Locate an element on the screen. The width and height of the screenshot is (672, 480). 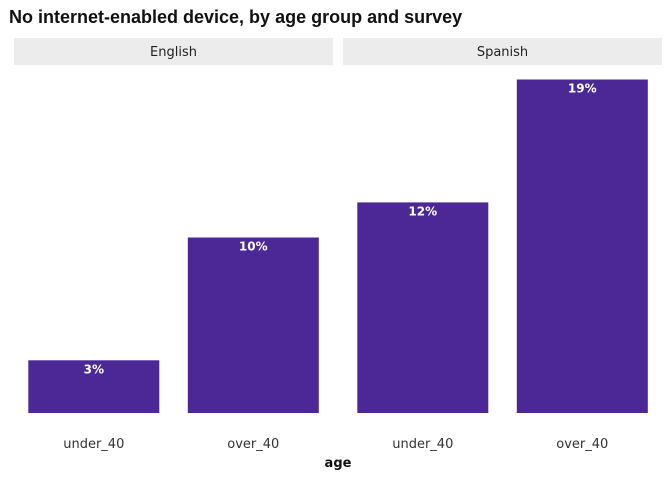
facet-strip-spanish is located at coordinates (502, 51).